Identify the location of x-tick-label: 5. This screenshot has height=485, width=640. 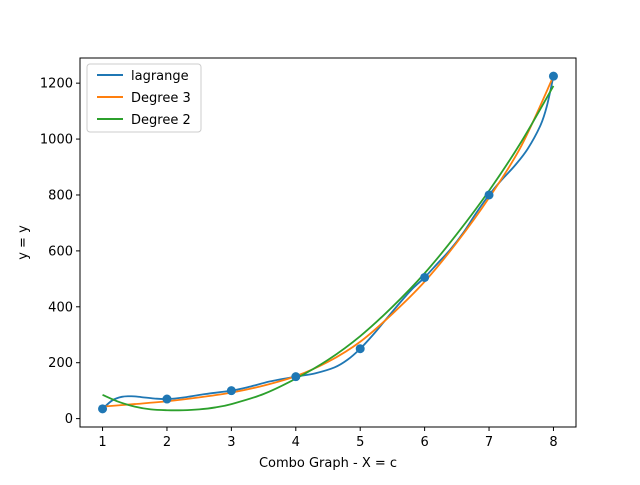
(360, 442).